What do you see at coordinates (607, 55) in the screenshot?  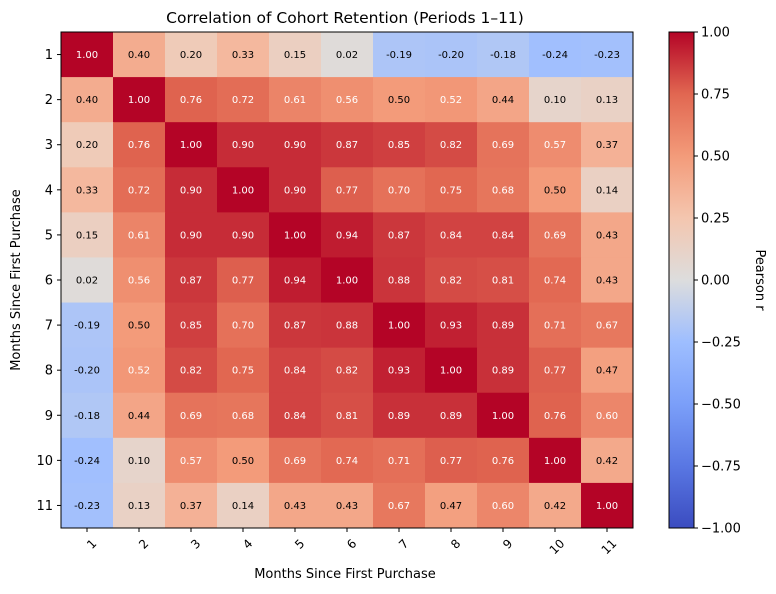 I see `cell-value-label: -0.23` at bounding box center [607, 55].